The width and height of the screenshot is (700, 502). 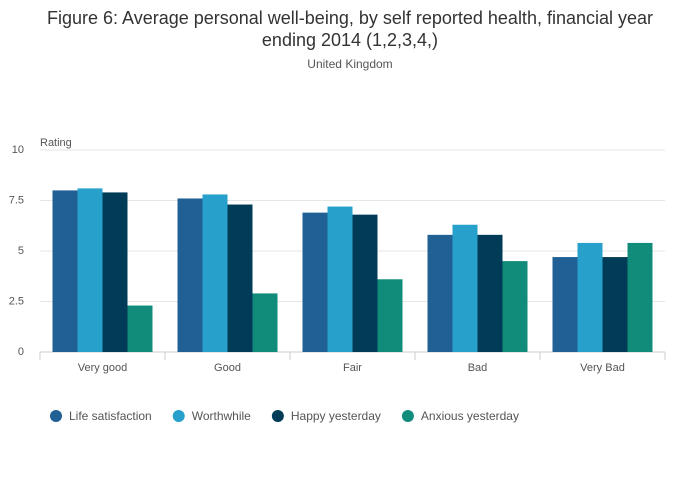 I want to click on x-tick-label: Bad, so click(x=478, y=368).